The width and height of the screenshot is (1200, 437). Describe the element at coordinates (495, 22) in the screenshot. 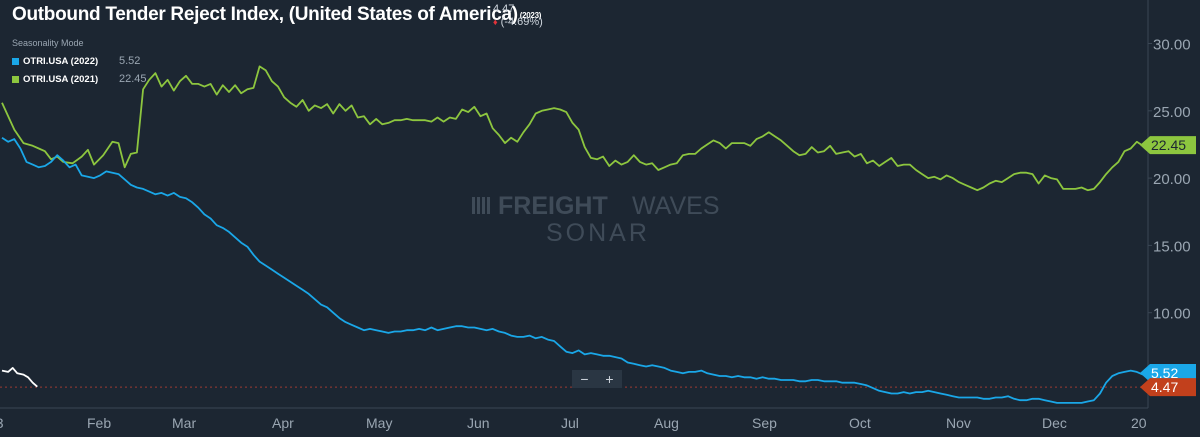

I see `down-arrow-icon: ♦` at that location.